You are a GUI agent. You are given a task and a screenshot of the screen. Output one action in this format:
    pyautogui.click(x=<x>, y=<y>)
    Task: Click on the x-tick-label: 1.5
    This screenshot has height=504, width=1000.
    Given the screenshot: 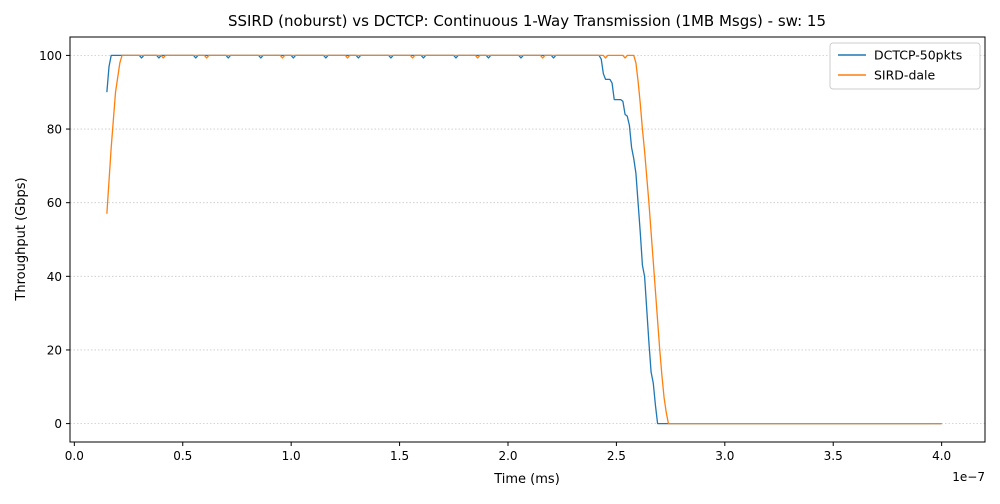 What is the action you would take?
    pyautogui.click(x=399, y=456)
    